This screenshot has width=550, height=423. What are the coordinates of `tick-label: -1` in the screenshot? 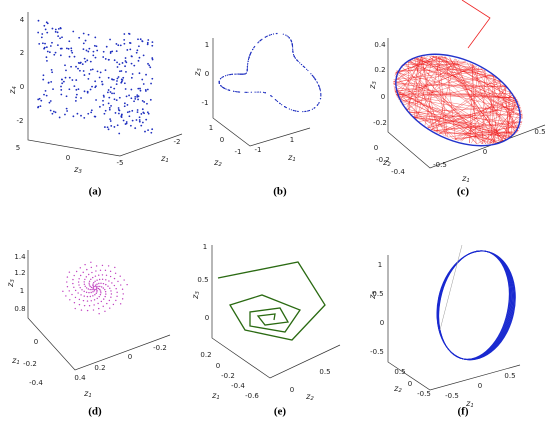 It's located at (238, 152).